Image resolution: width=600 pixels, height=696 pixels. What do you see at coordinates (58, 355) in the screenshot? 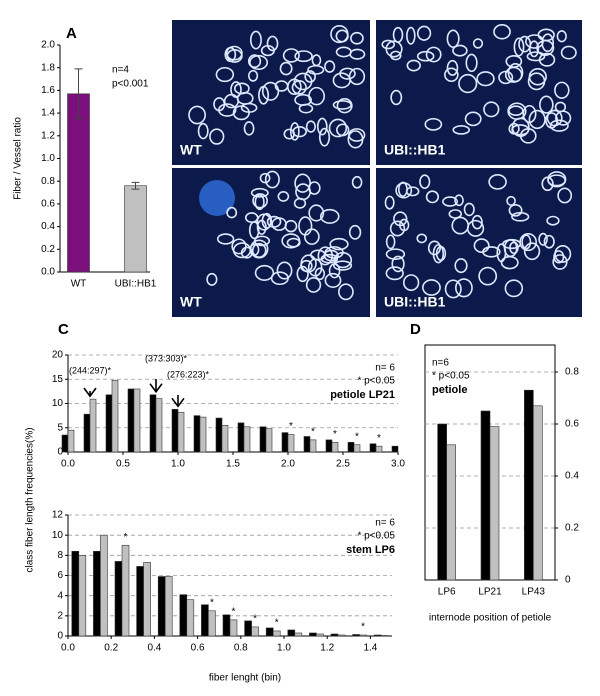
I see `y-tick-label: 20` at bounding box center [58, 355].